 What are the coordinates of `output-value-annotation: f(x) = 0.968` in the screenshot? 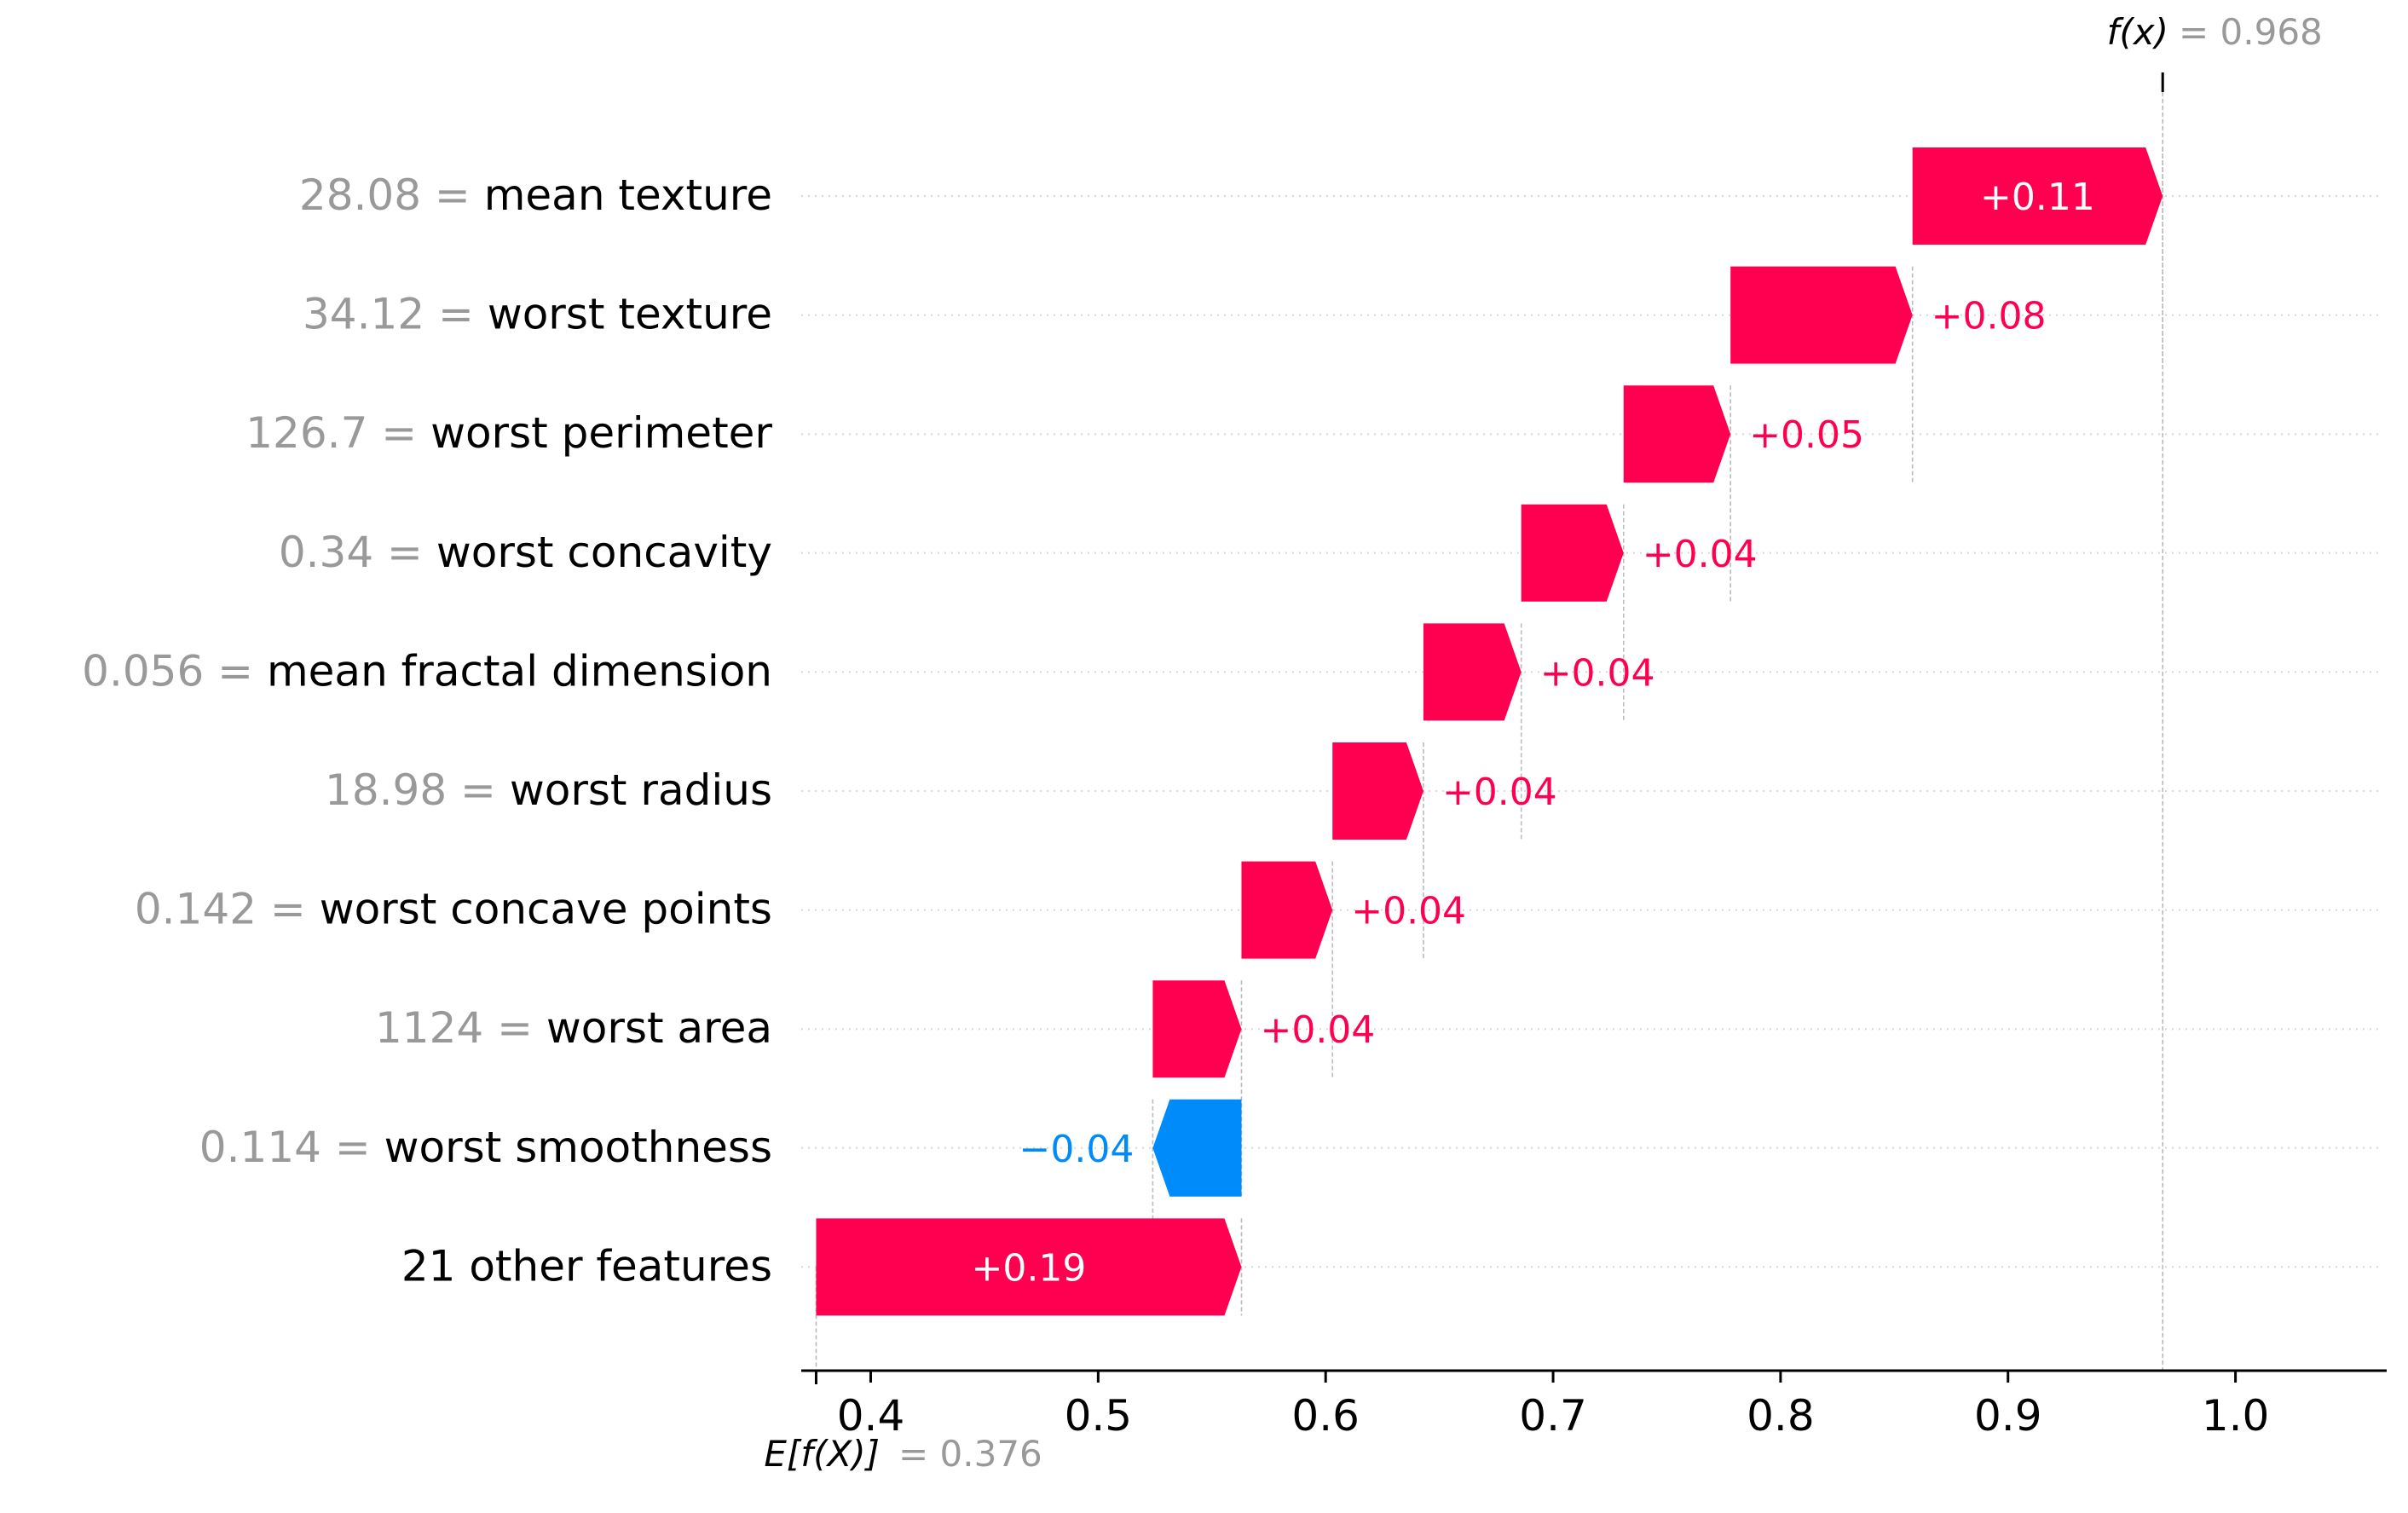 It's located at (2215, 32).